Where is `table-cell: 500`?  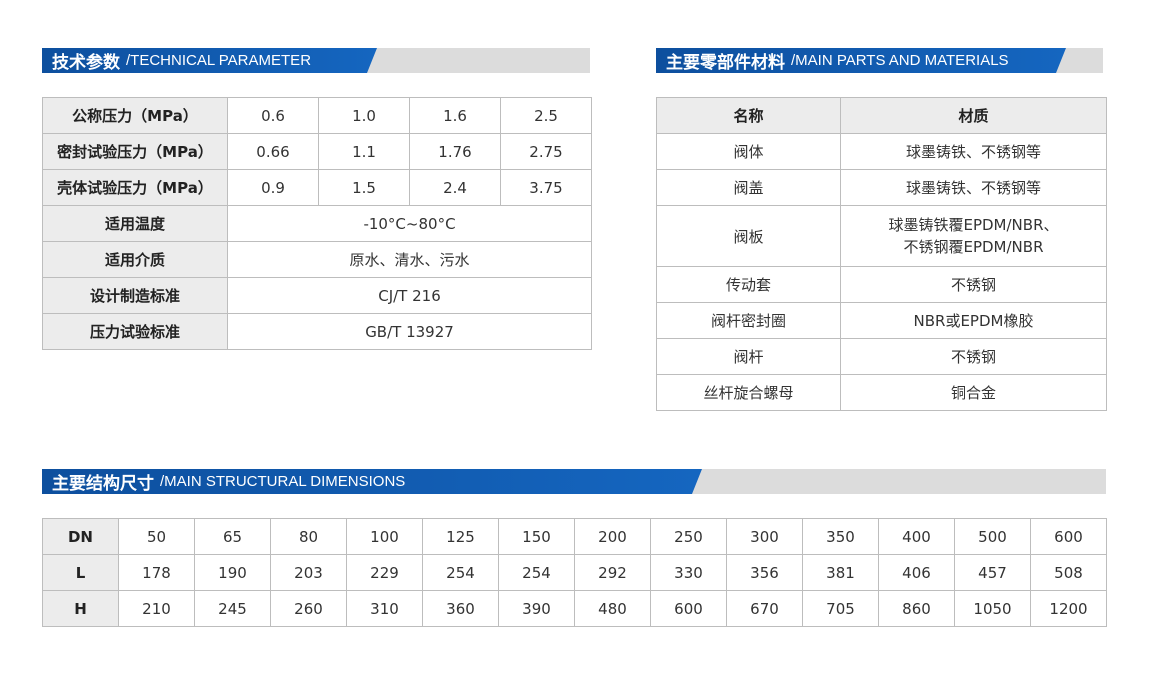 table-cell: 500 is located at coordinates (992, 536).